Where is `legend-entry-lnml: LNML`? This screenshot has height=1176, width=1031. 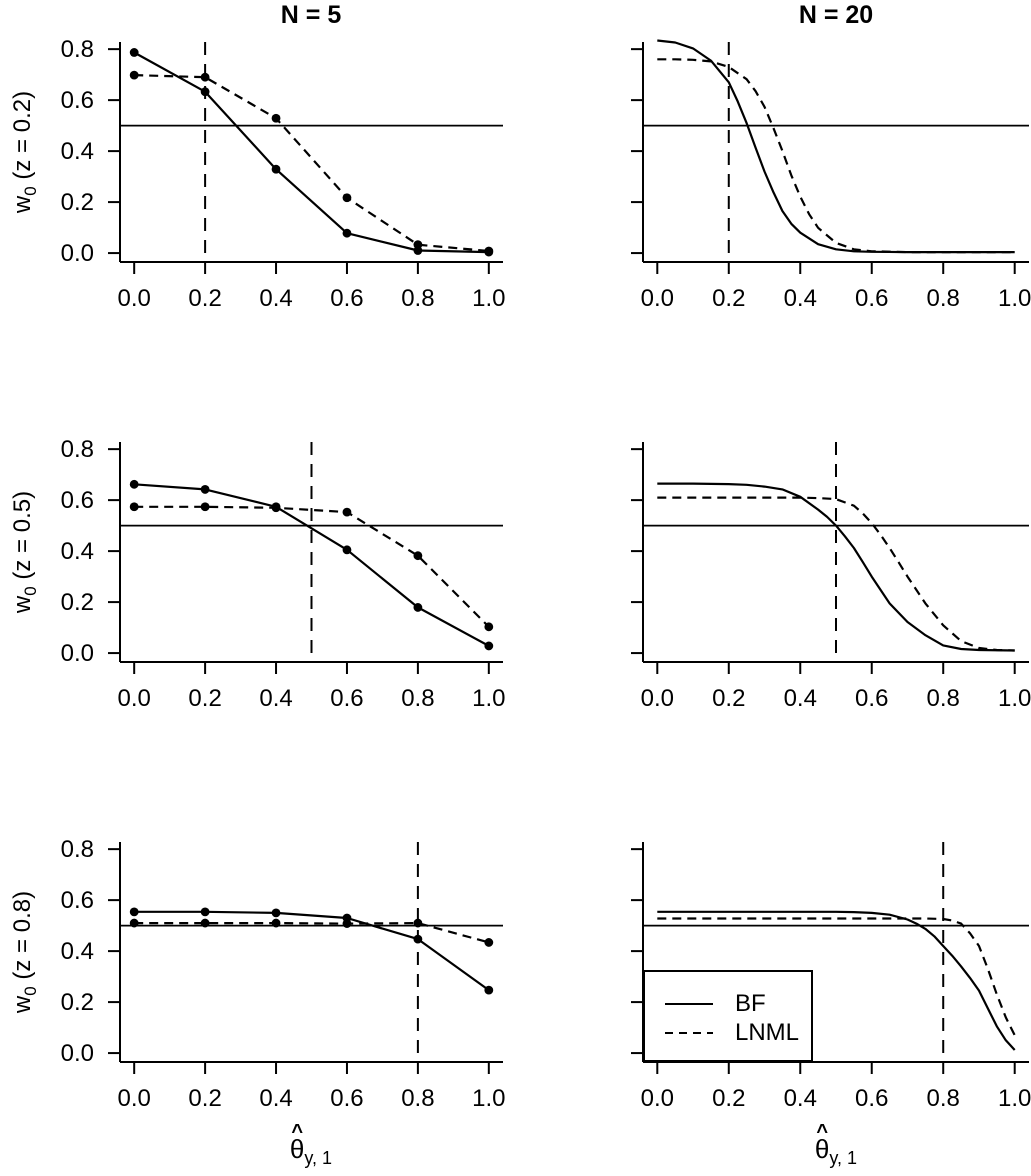
legend-entry-lnml: LNML is located at coordinates (728, 1032).